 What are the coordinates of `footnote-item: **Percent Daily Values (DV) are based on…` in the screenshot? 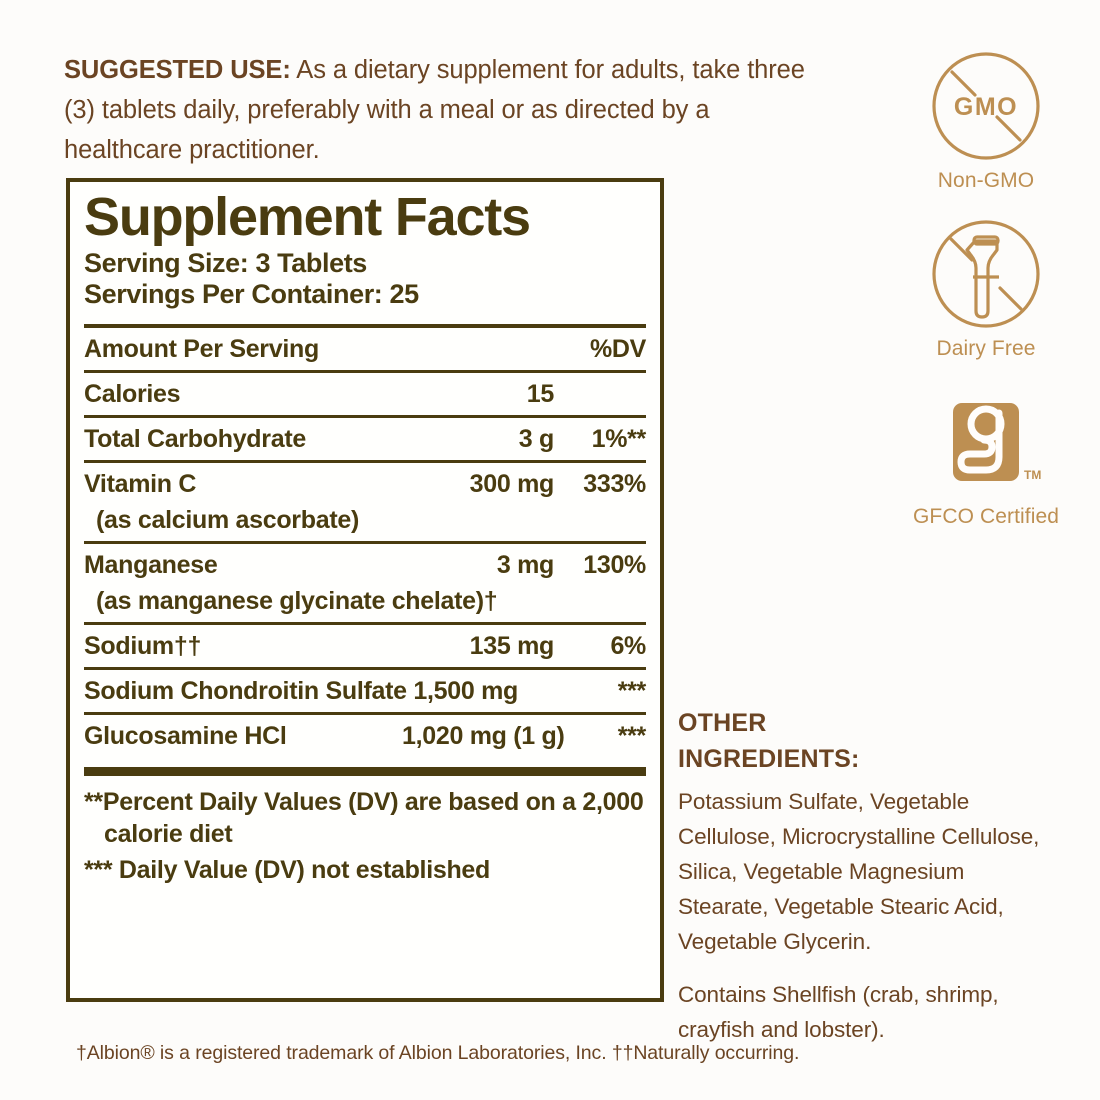 It's located at (364, 818).